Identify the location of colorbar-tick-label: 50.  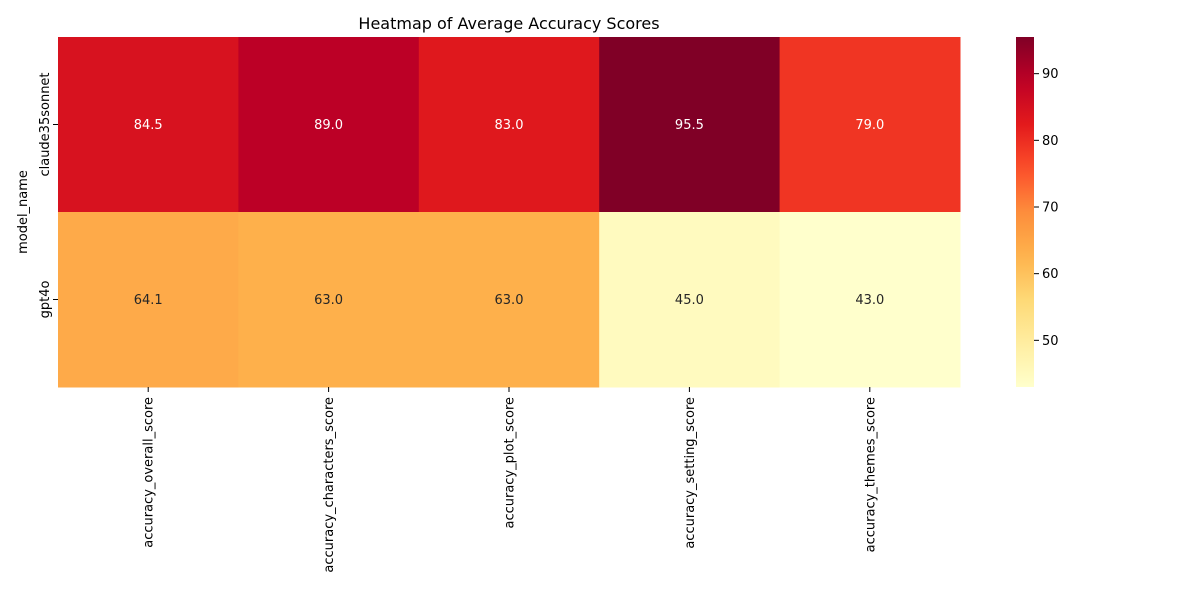
(1050, 341).